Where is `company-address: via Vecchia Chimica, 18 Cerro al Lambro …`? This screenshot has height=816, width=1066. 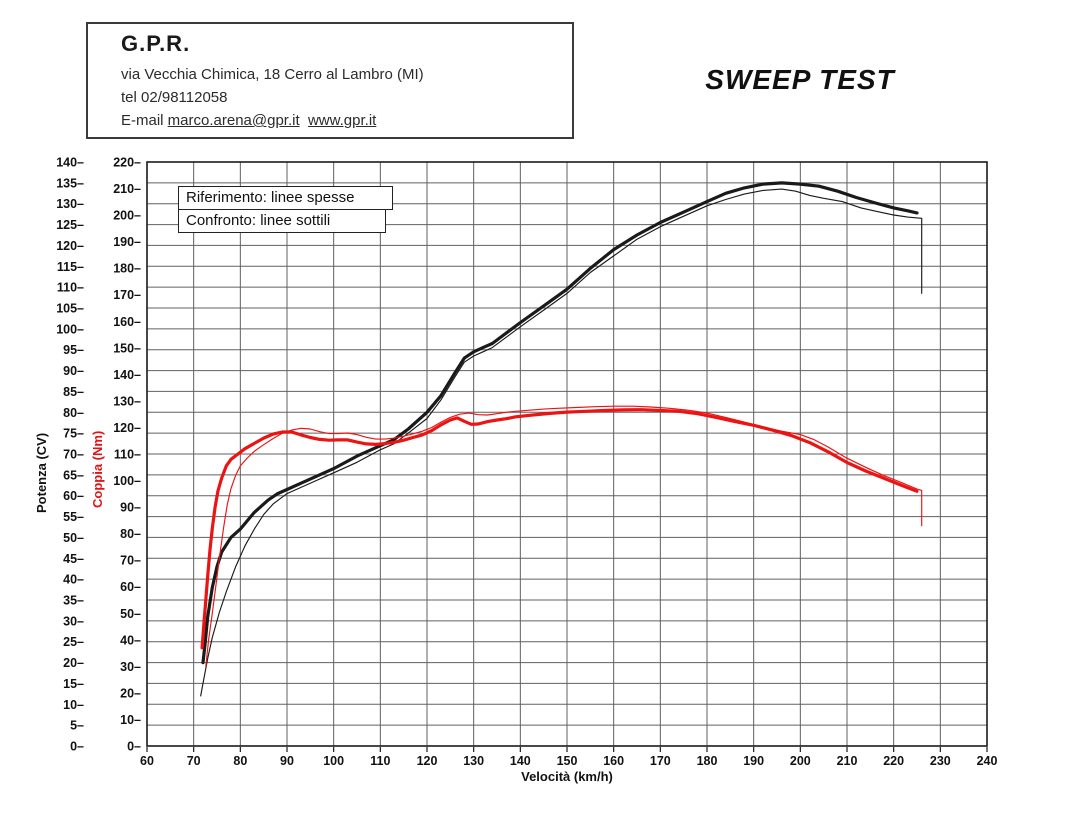
company-address: via Vecchia Chimica, 18 Cerro al Lambro … is located at coordinates (272, 74).